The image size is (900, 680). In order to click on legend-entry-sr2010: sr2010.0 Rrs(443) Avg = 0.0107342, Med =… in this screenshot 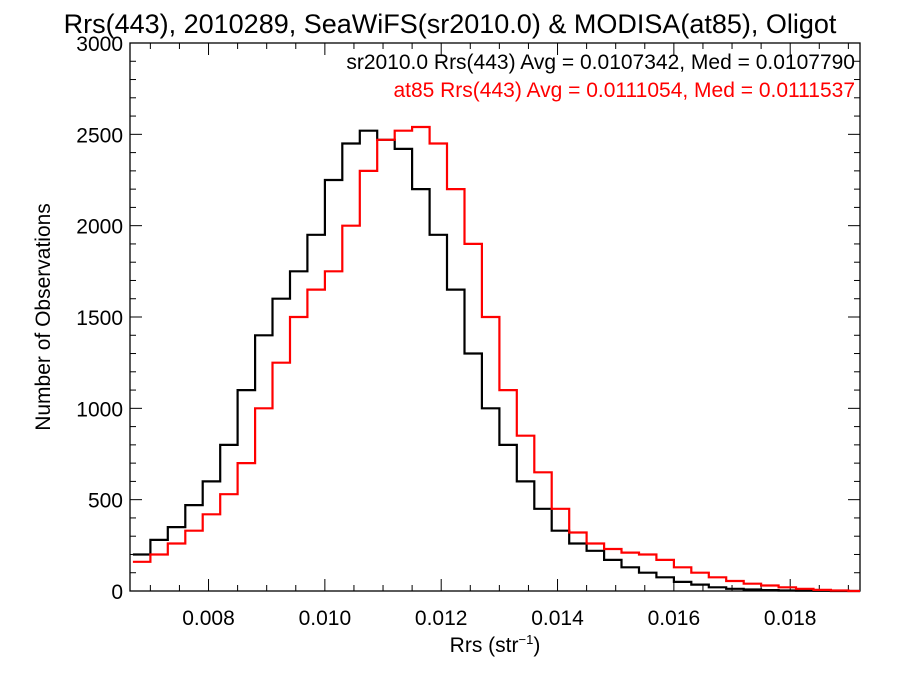, I will do `click(600, 62)`.